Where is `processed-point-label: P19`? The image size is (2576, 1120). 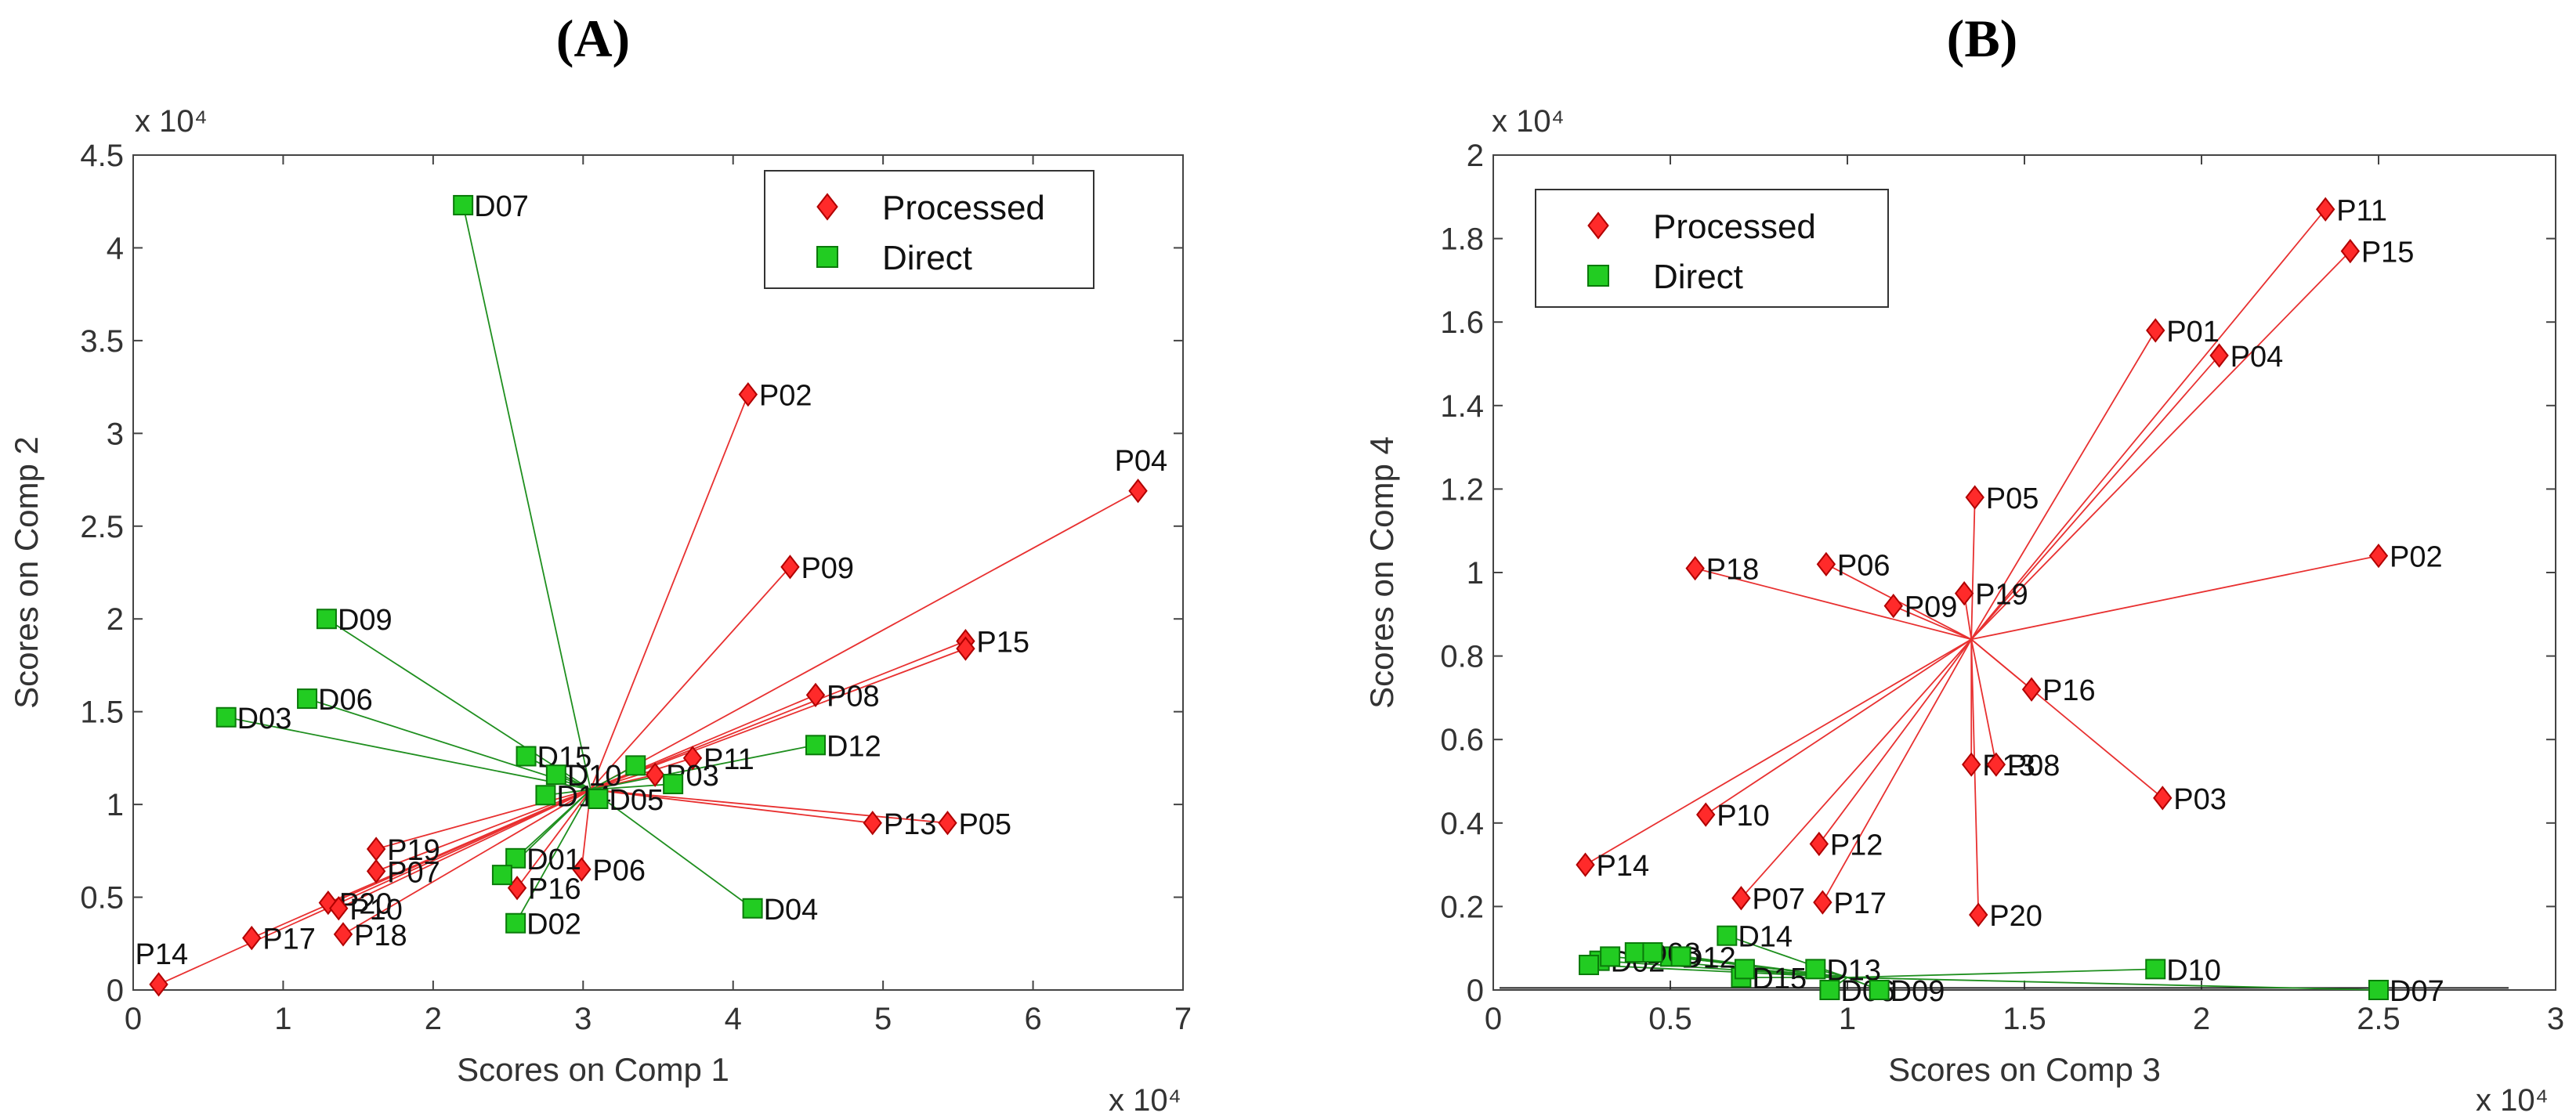
processed-point-label: P19 is located at coordinates (2002, 595).